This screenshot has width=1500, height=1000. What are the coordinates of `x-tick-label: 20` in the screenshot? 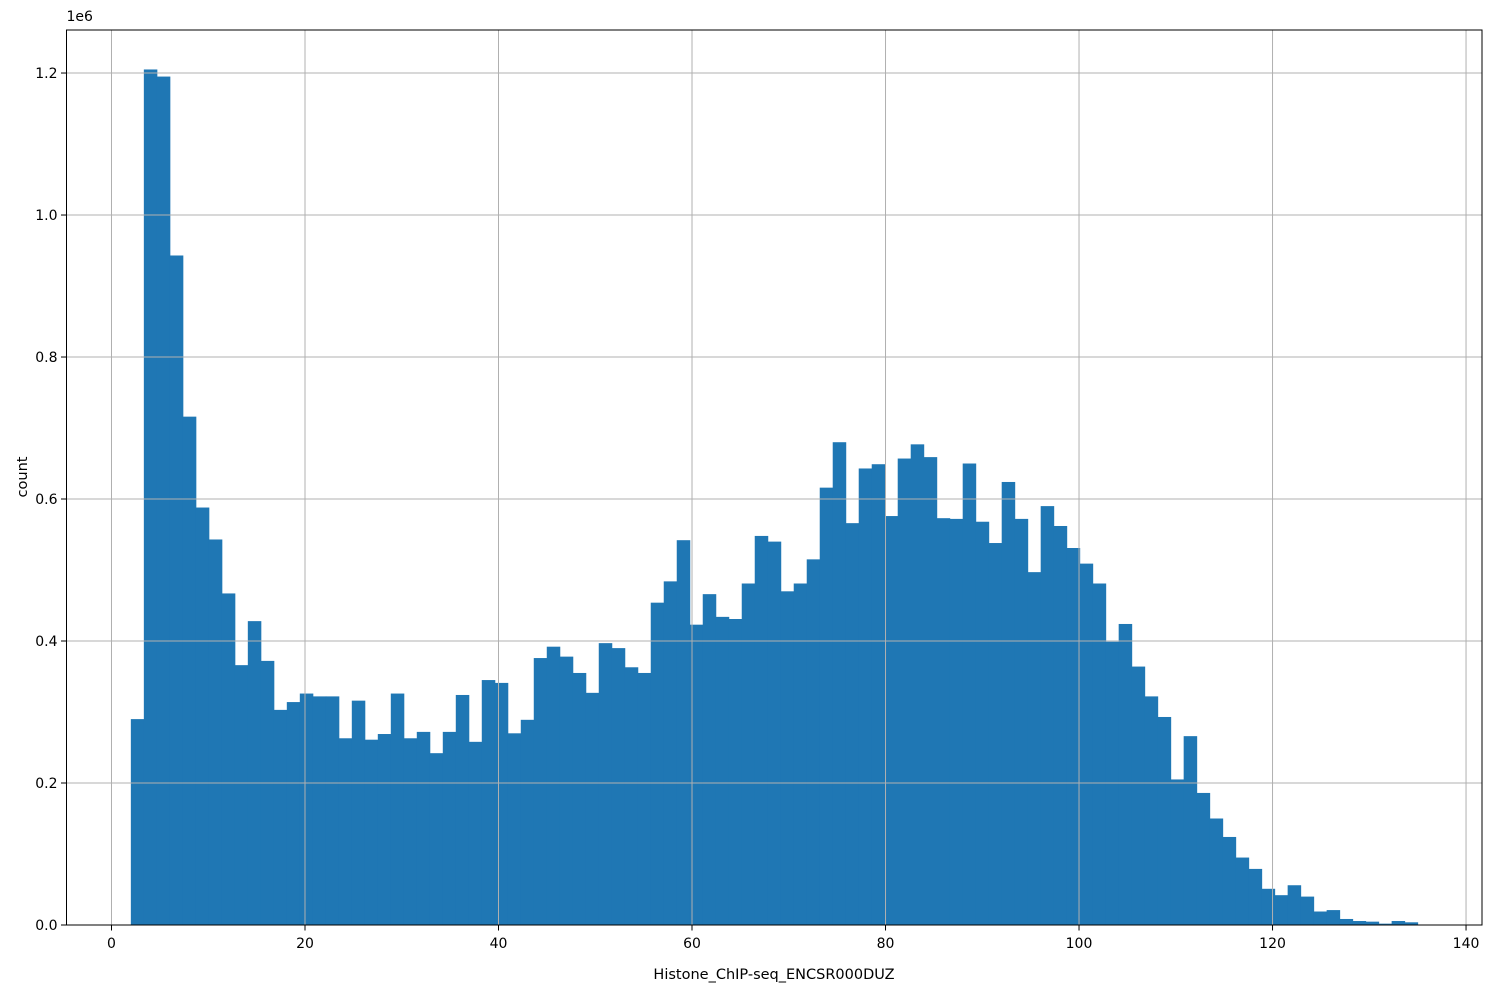 It's located at (305, 944).